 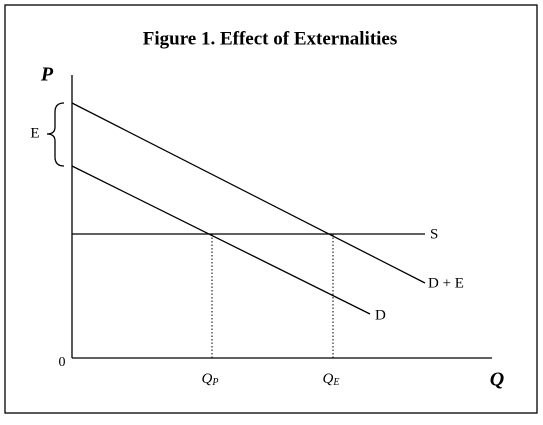 I want to click on qp-label: QP, so click(x=210, y=379).